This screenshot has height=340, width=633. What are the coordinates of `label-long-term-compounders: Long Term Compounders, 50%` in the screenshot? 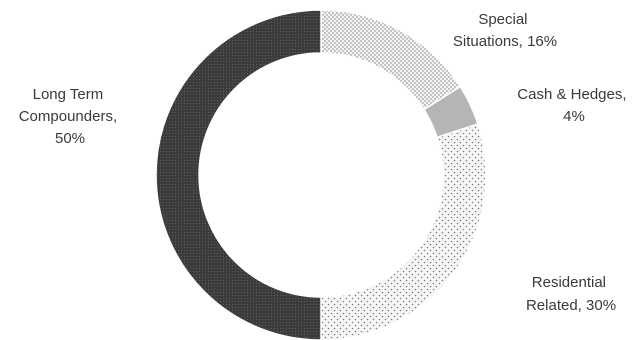 It's located at (70, 116).